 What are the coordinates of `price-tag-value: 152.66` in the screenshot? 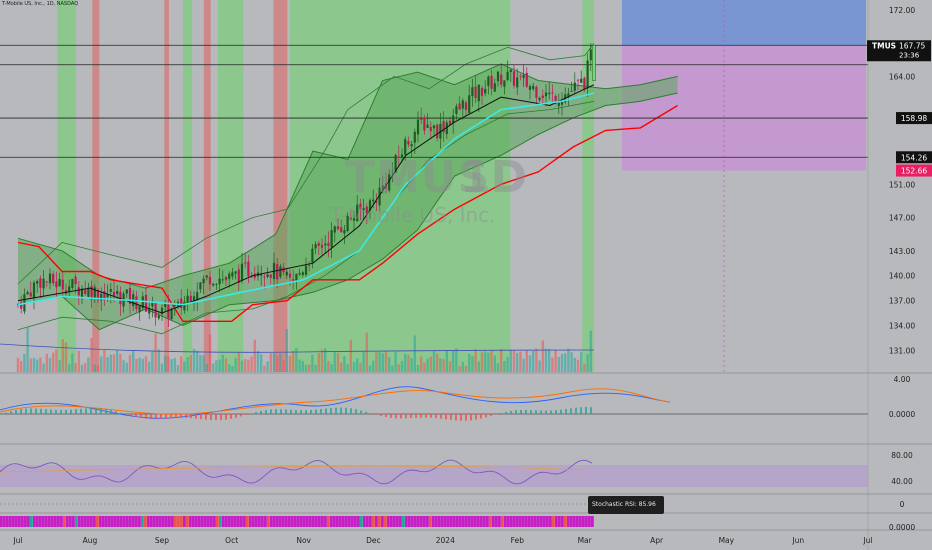 It's located at (914, 171).